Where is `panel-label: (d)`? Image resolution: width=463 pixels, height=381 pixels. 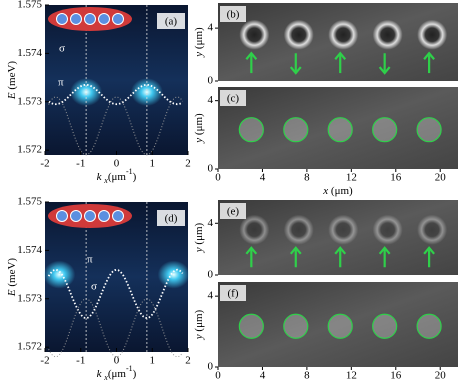
panel-label: (d) is located at coordinates (171, 219).